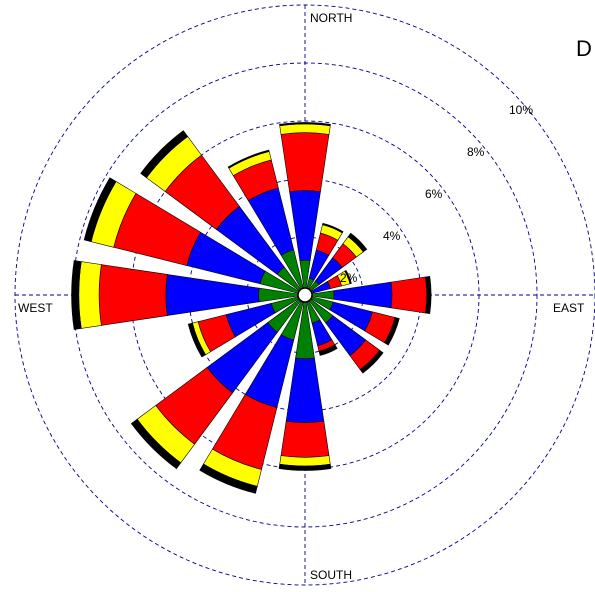  I want to click on radial-tick-label-10: 10%, so click(521, 110).